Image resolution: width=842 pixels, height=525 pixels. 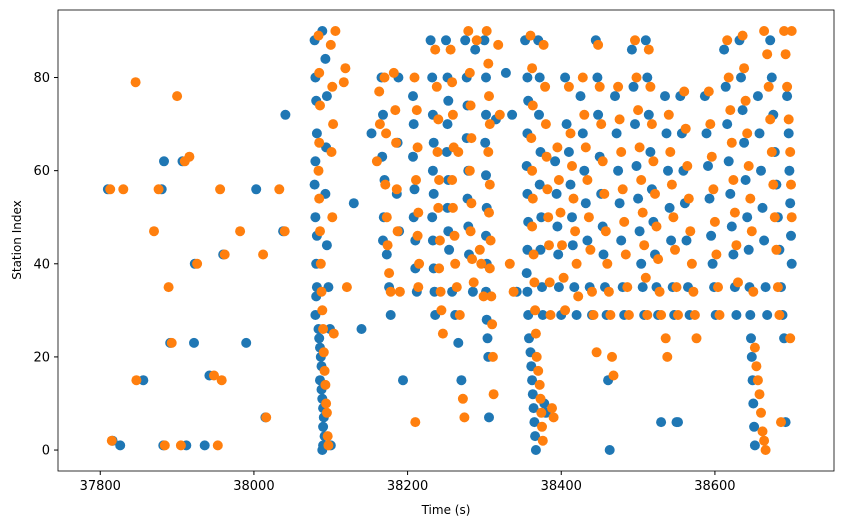 I want to click on y-tick-label: 80, so click(x=41, y=78).